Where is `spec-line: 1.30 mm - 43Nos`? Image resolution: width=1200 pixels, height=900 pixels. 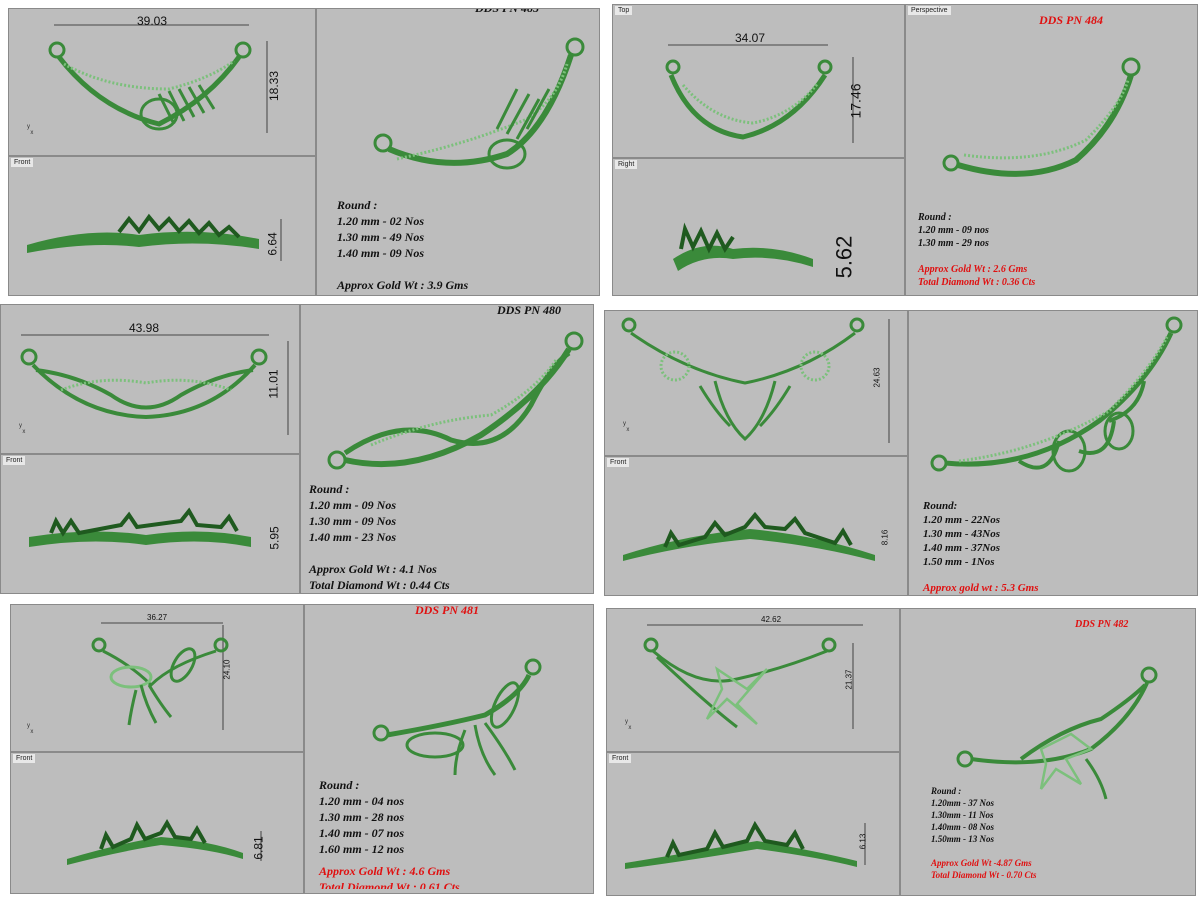
spec-line: 1.30 mm - 43Nos is located at coordinates (961, 534).